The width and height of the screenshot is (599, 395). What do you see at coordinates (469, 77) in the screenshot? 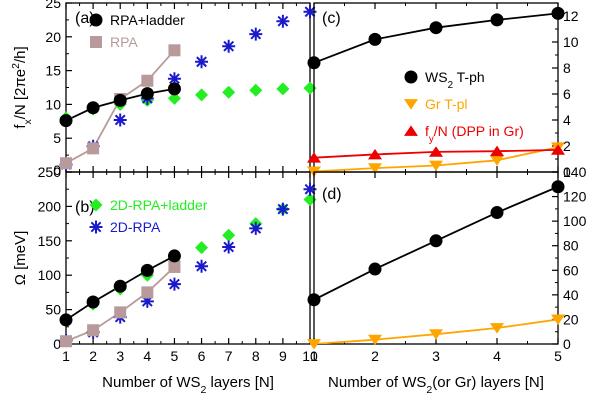
I see `text-segment: T-ph` at bounding box center [469, 77].